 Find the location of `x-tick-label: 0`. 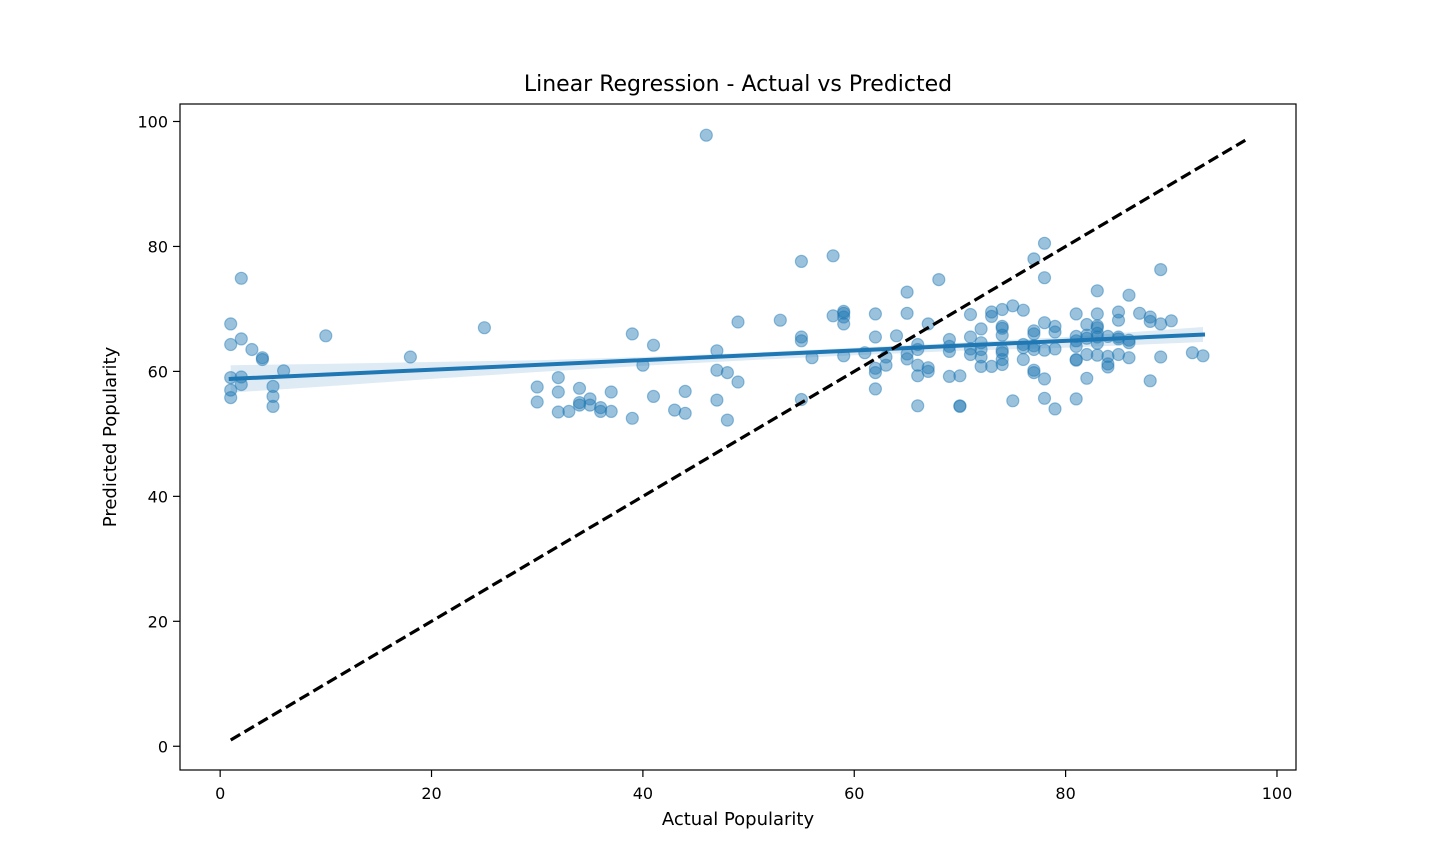

x-tick-label: 0 is located at coordinates (220, 793).